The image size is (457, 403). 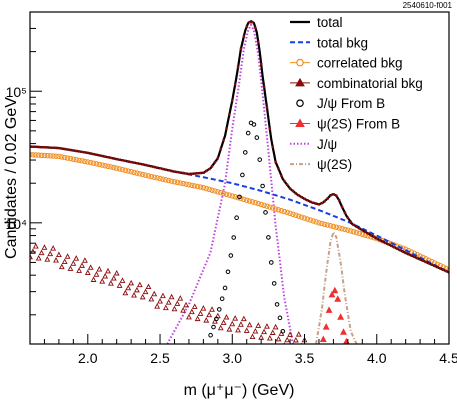 What do you see at coordinates (239, 390) in the screenshot?
I see `x-axis-title: m (μ⁺μ⁻) (GeV)` at bounding box center [239, 390].